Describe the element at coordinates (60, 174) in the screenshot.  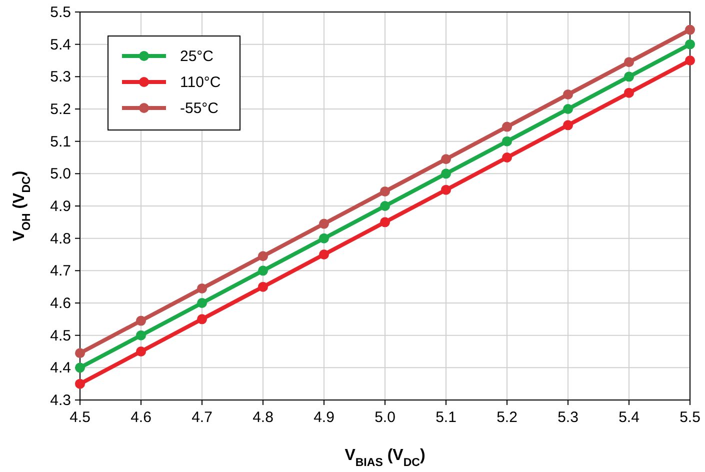
I see `y-tick-label: 5.0` at that location.